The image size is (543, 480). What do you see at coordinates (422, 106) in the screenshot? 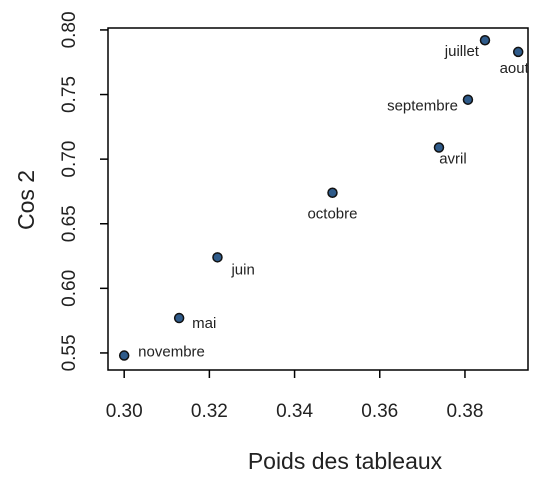
I see `point-label: septembre` at bounding box center [422, 106].